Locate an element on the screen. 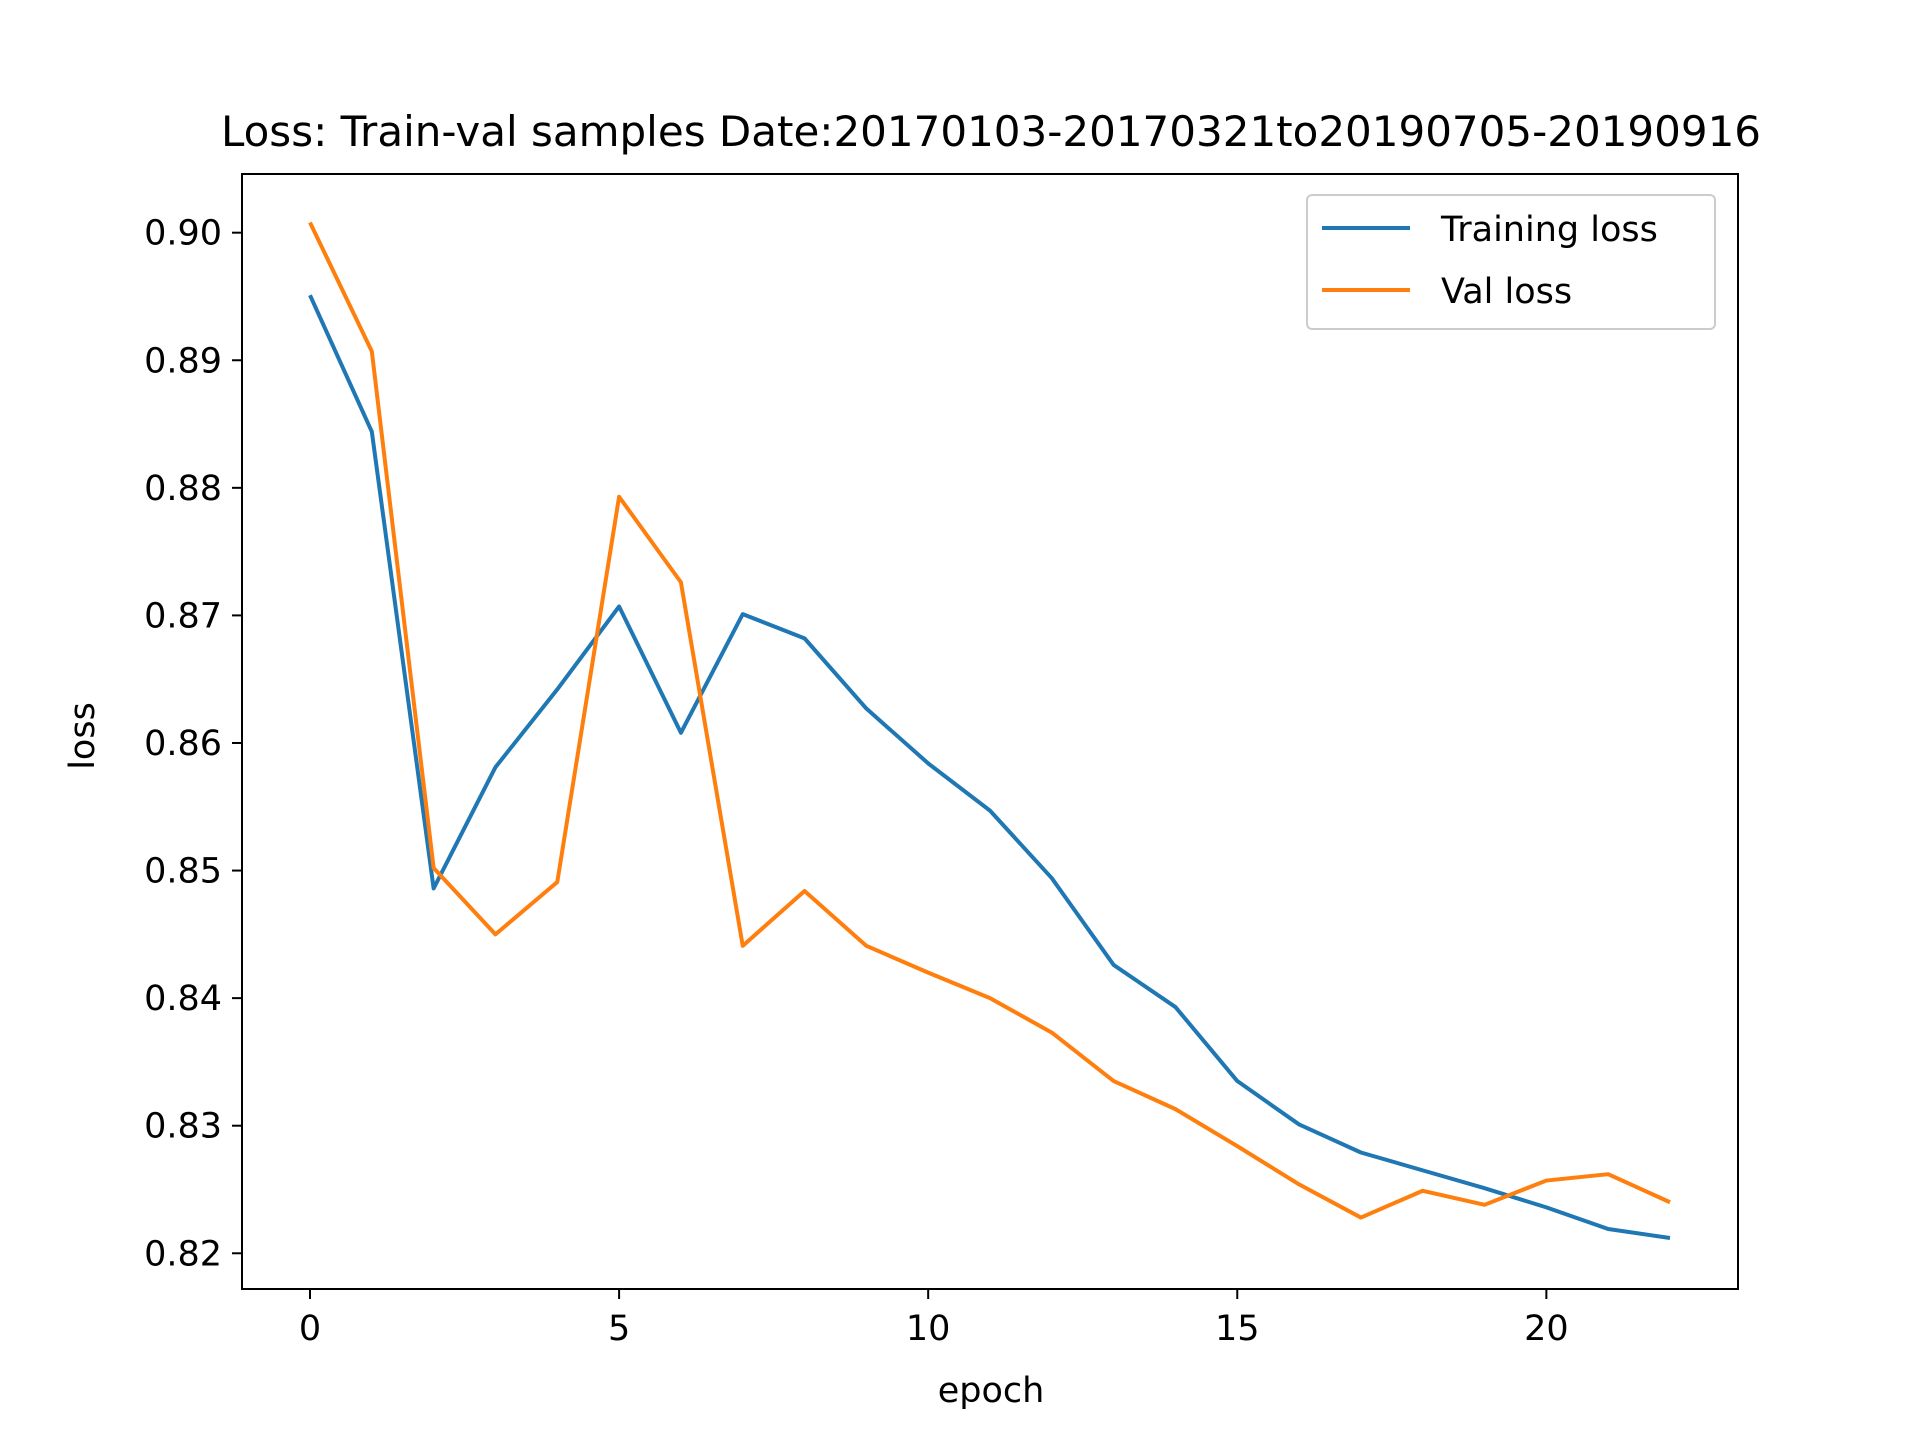 The height and width of the screenshot is (1440, 1920). y-tick-label: 0.90 is located at coordinates (183, 234).